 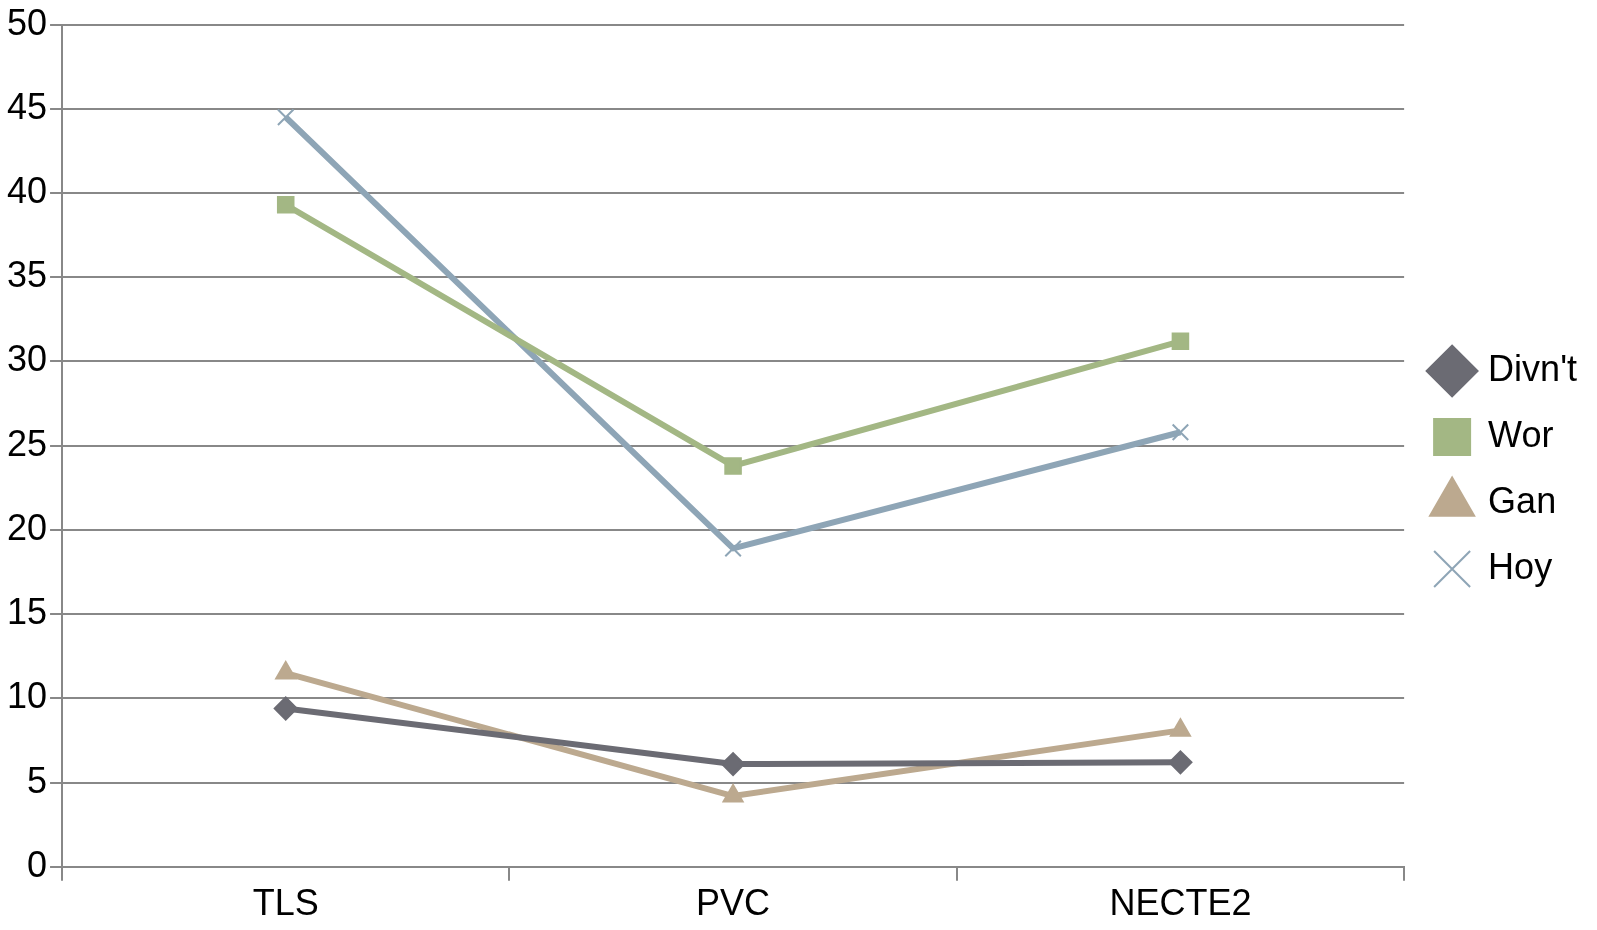 I want to click on y-tick-label: 10, so click(x=27, y=696).